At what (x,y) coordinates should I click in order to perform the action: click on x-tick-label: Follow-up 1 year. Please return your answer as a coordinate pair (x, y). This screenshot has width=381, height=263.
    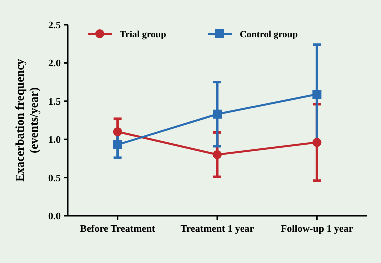
    Looking at the image, I should click on (317, 229).